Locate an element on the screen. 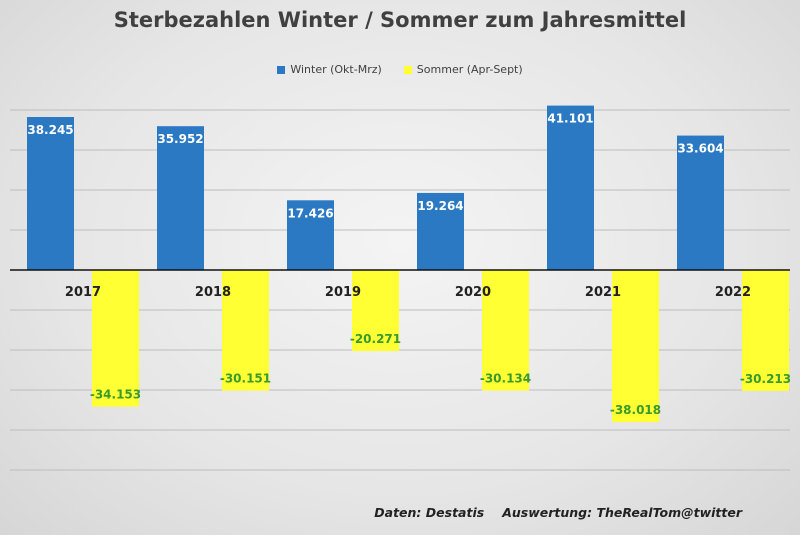  legend-swatch-winter is located at coordinates (281, 69).